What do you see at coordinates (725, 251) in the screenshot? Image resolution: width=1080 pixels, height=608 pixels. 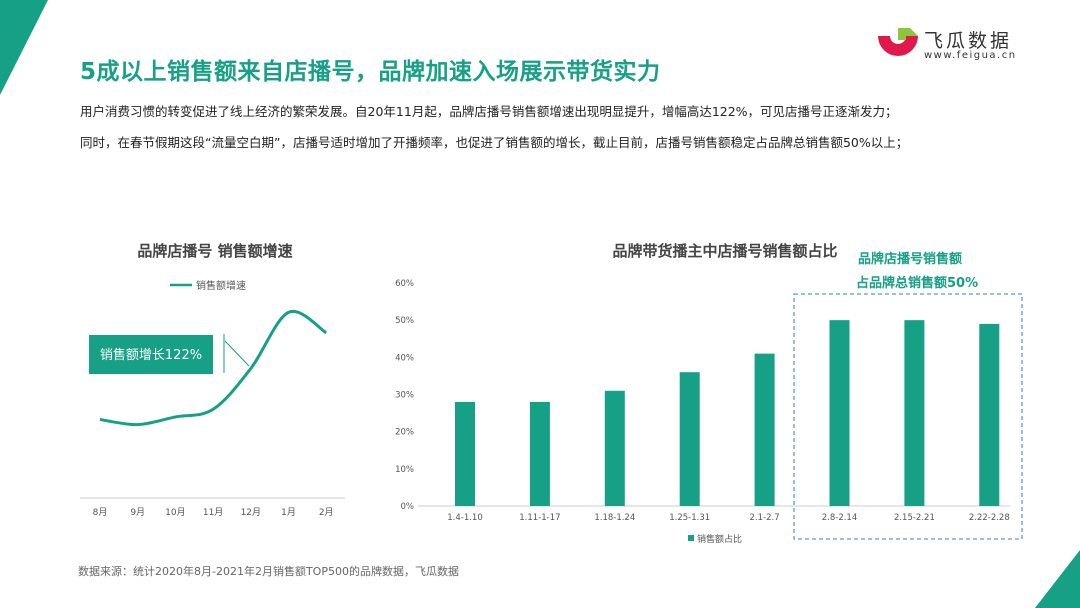 I see `bar-chart-title: 品牌带货播主中店播号销售额占比` at bounding box center [725, 251].